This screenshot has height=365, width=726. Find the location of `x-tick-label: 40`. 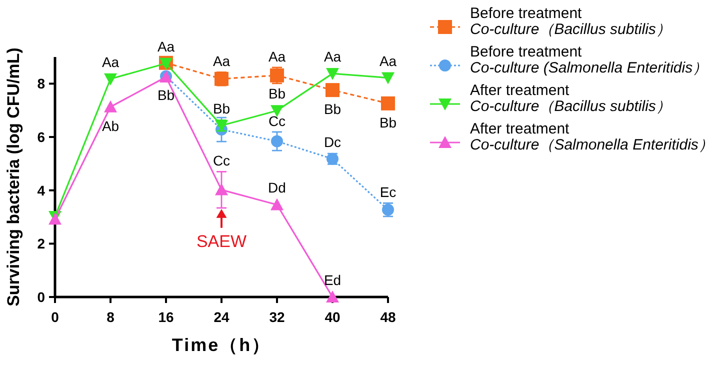

x-tick-label: 40 is located at coordinates (332, 317).